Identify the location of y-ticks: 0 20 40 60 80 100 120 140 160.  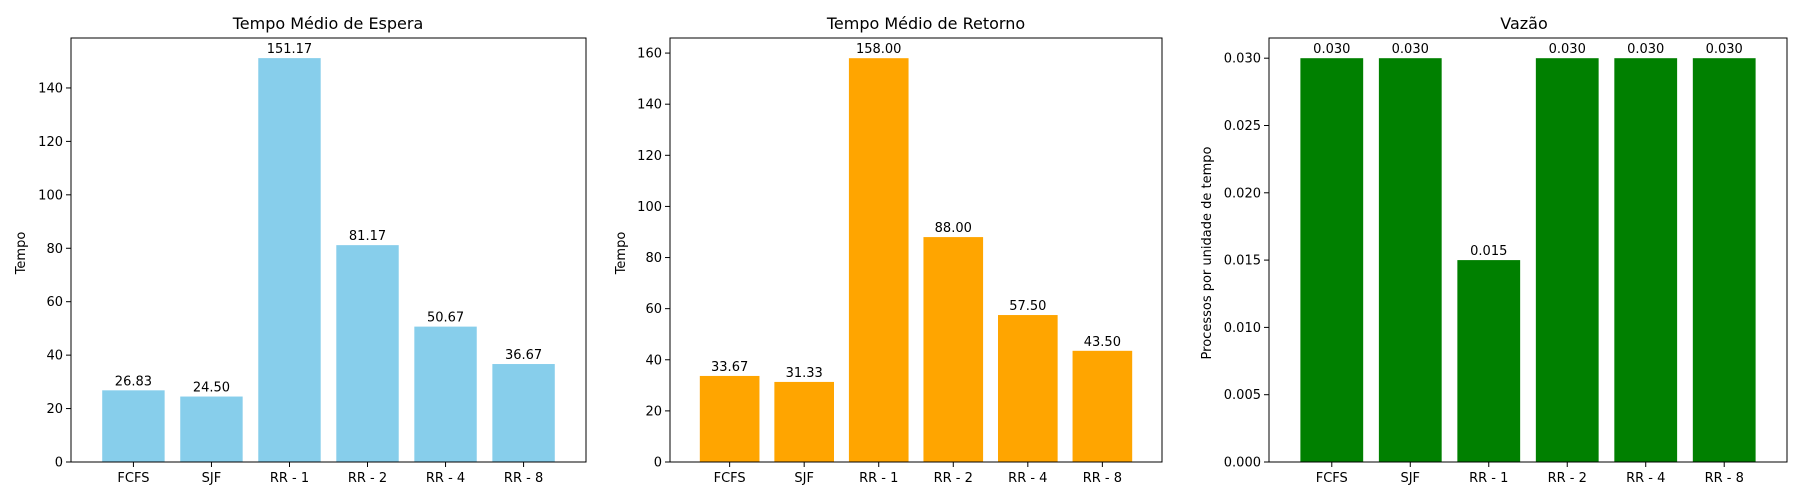
(653, 259).